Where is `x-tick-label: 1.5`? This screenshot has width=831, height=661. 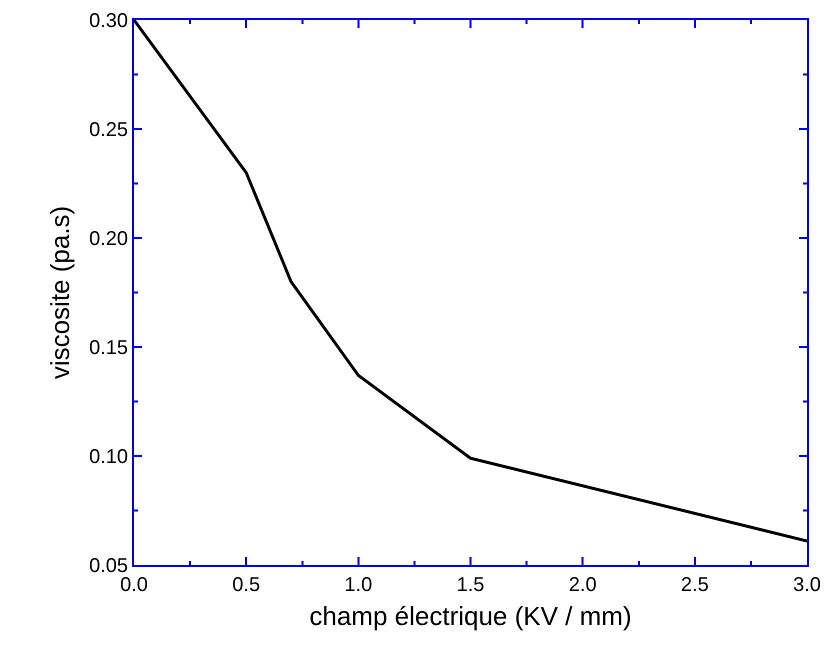 x-tick-label: 1.5 is located at coordinates (470, 585).